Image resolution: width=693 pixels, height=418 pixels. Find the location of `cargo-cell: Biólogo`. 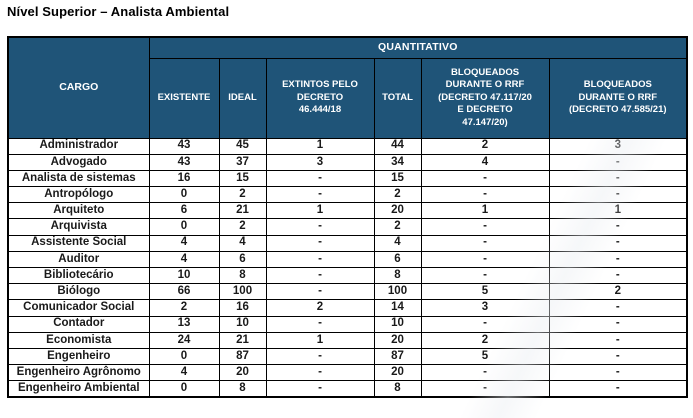

cargo-cell: Biólogo is located at coordinates (78, 292).